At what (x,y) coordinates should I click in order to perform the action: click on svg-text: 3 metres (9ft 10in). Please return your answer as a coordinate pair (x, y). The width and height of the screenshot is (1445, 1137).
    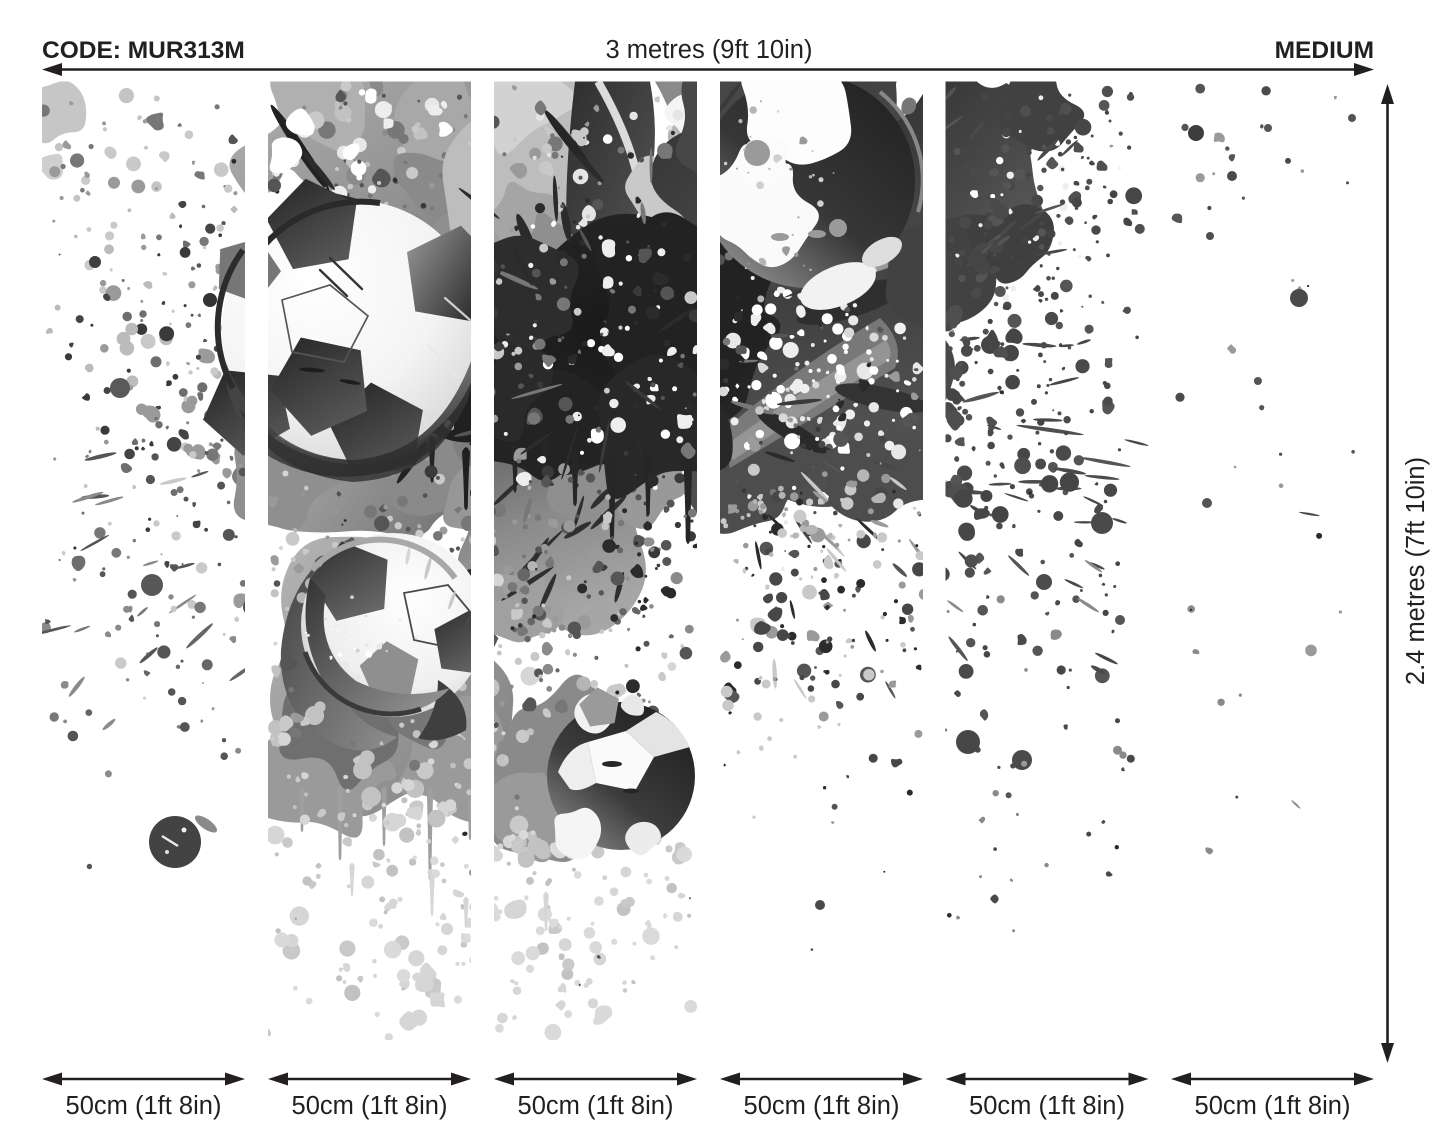
    Looking at the image, I should click on (709, 50).